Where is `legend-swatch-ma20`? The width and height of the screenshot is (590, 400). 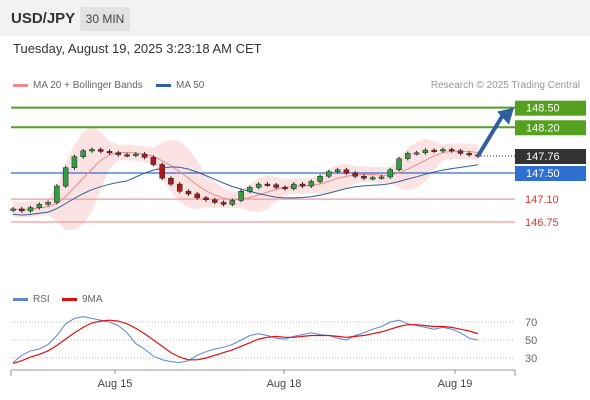
legend-swatch-ma20 is located at coordinates (20, 85).